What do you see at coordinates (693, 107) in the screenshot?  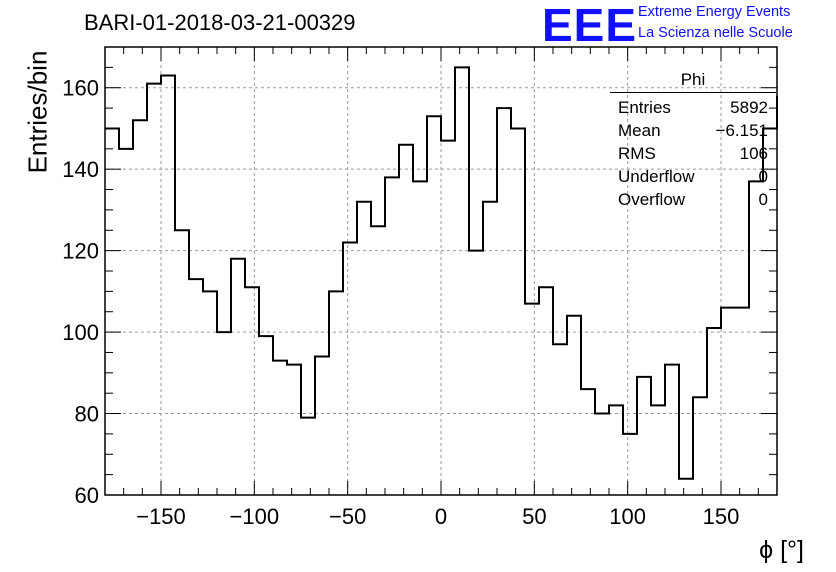 I see `stats-row-entries: Entries 5892` at bounding box center [693, 107].